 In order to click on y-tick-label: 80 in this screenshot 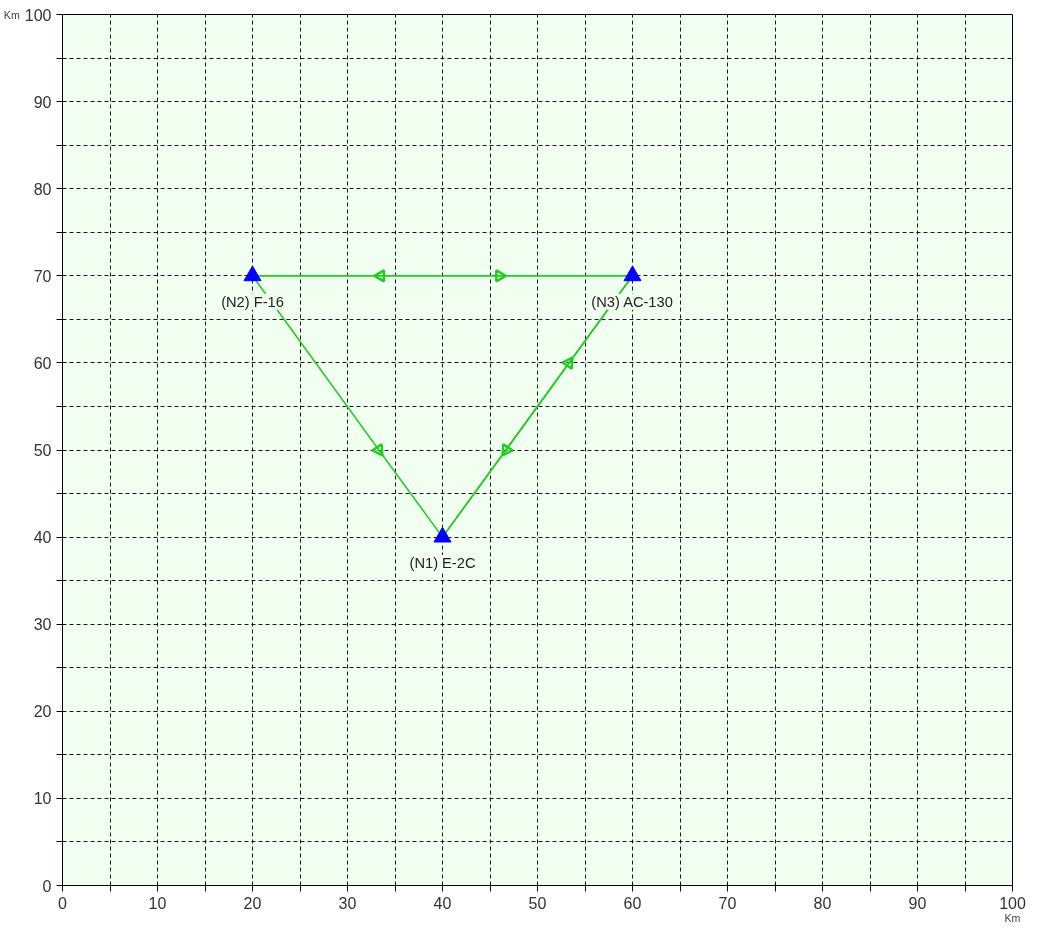, I will do `click(42, 189)`.